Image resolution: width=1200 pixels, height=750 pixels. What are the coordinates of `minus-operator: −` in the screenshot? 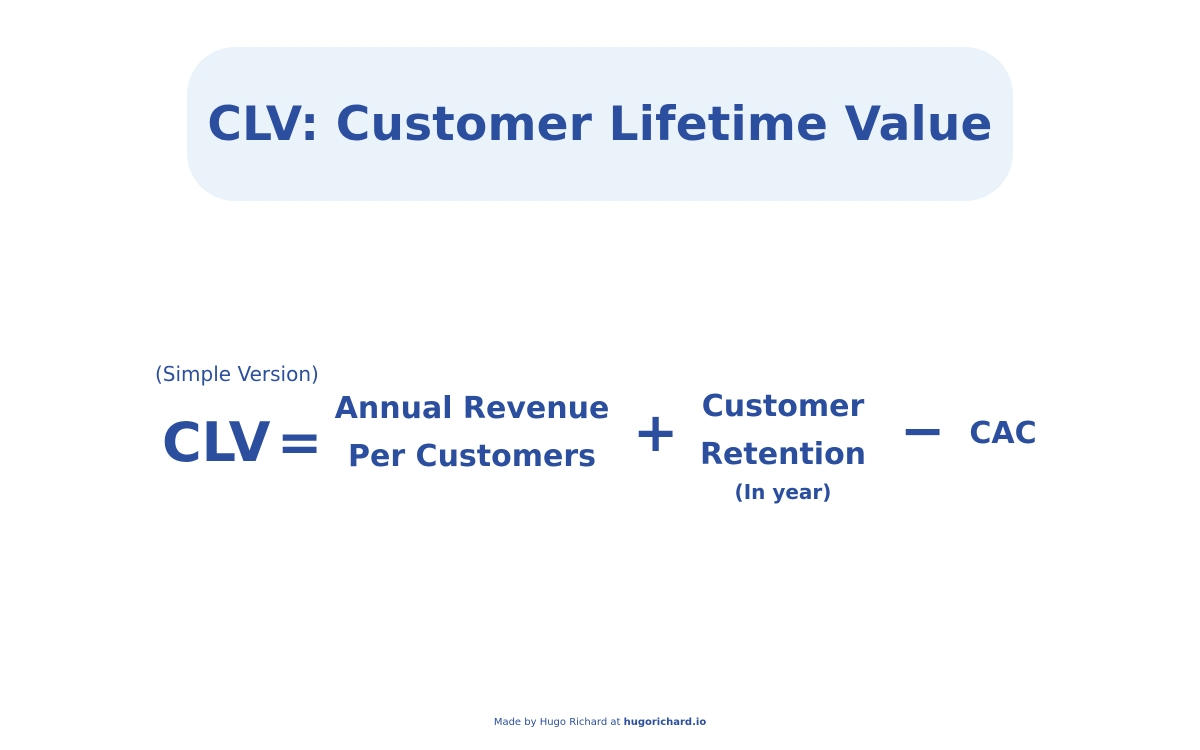 It's located at (923, 430).